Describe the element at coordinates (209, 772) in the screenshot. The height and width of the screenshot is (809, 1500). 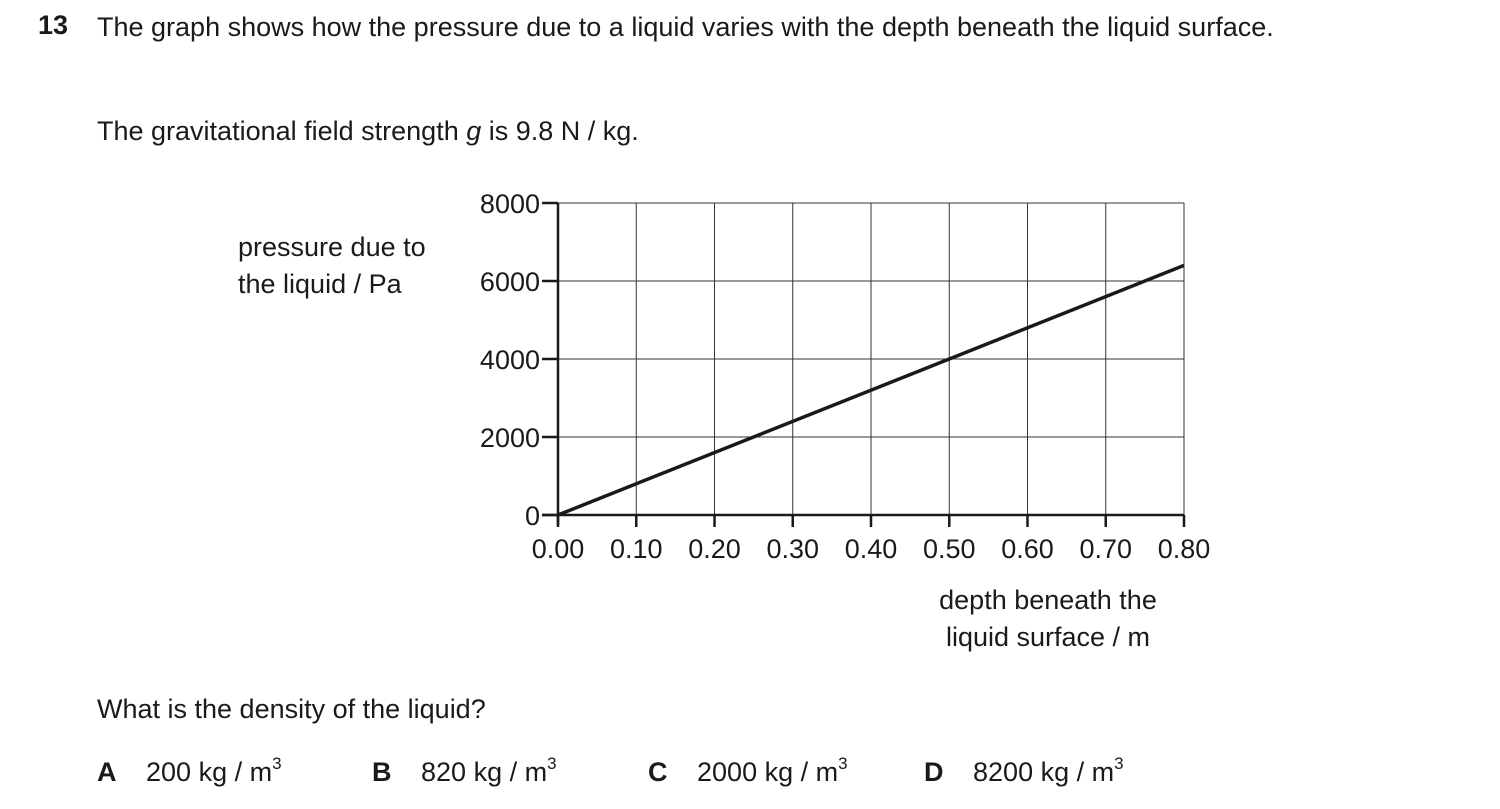
I see `option-a-value: 200 kg / m` at that location.